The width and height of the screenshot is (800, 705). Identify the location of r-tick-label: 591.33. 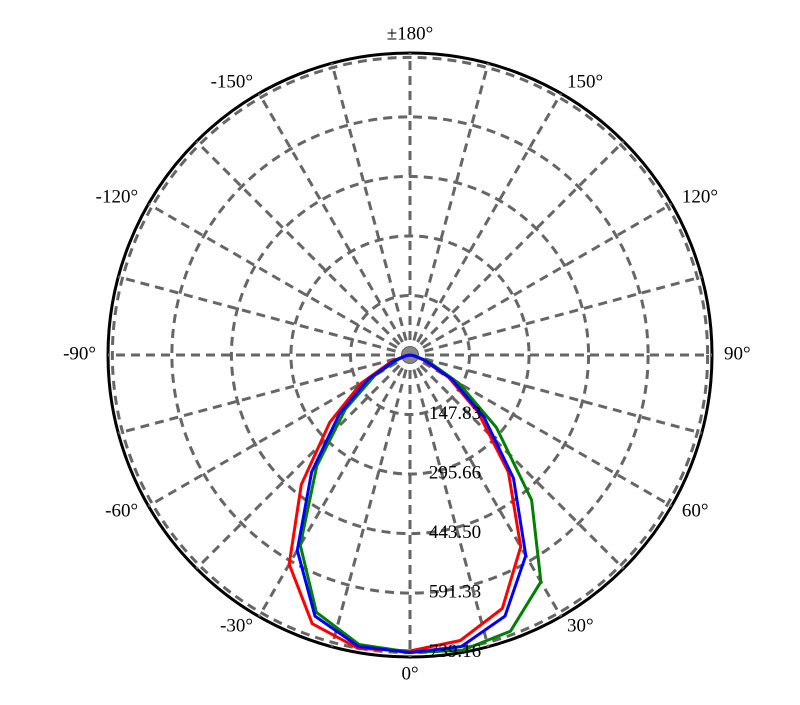
(455, 591).